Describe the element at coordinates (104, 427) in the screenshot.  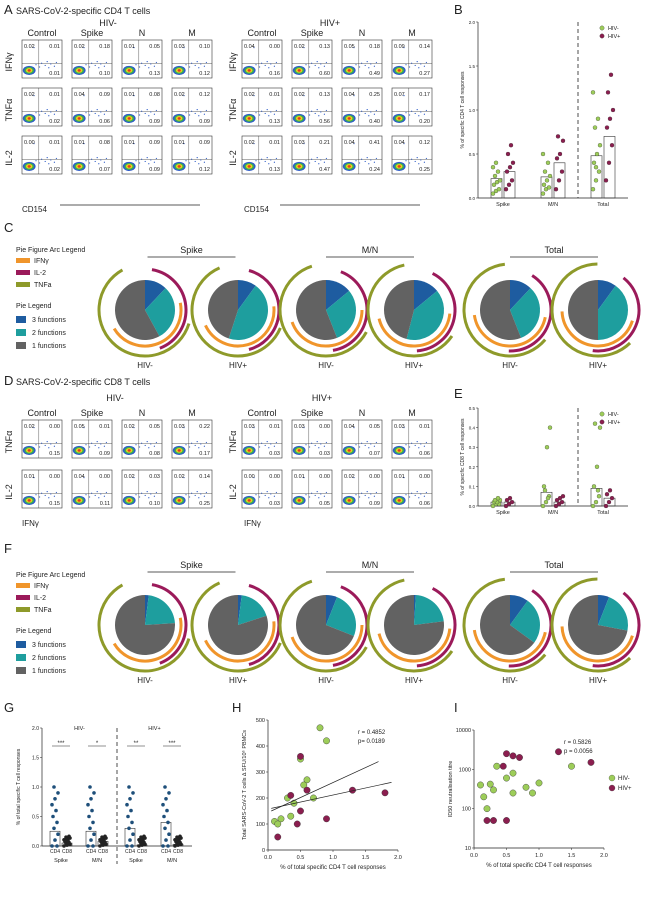
I see `quadrant-value-ur: 0.01` at that location.